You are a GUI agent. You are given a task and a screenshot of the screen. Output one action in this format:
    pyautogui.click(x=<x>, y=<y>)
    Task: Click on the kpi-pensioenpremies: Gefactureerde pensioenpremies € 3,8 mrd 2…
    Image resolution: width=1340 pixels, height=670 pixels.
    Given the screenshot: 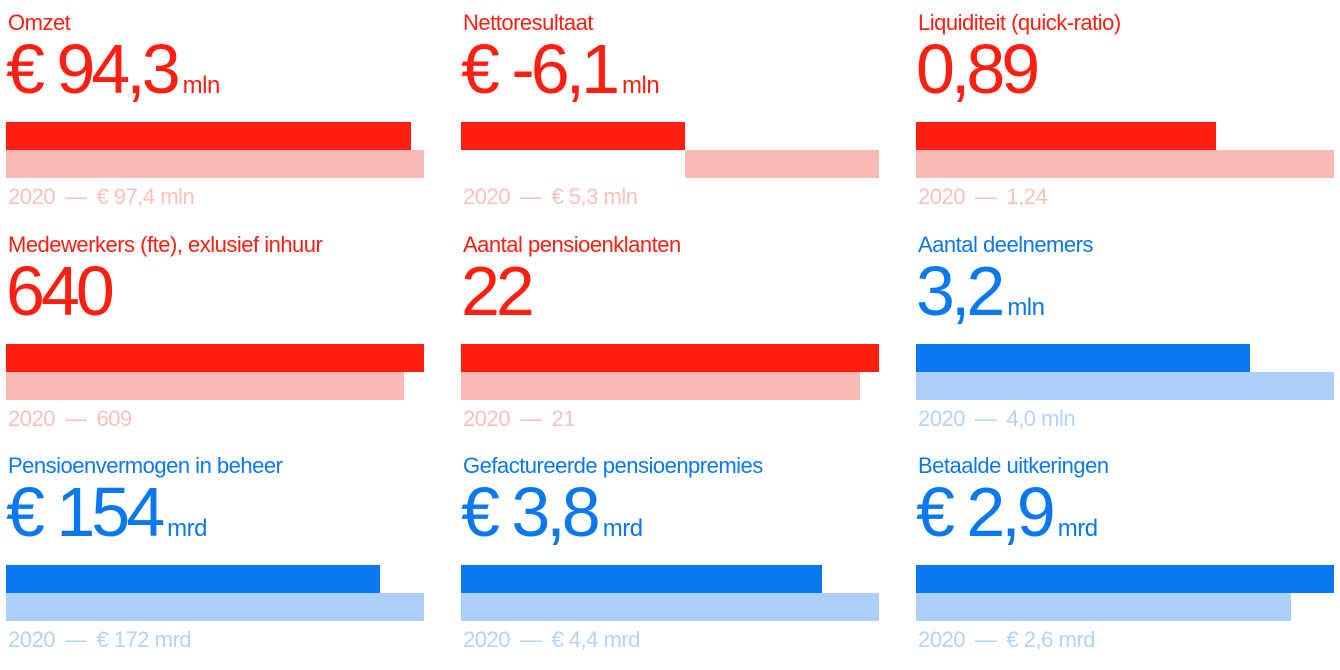 What is the action you would take?
    pyautogui.click(x=671, y=553)
    